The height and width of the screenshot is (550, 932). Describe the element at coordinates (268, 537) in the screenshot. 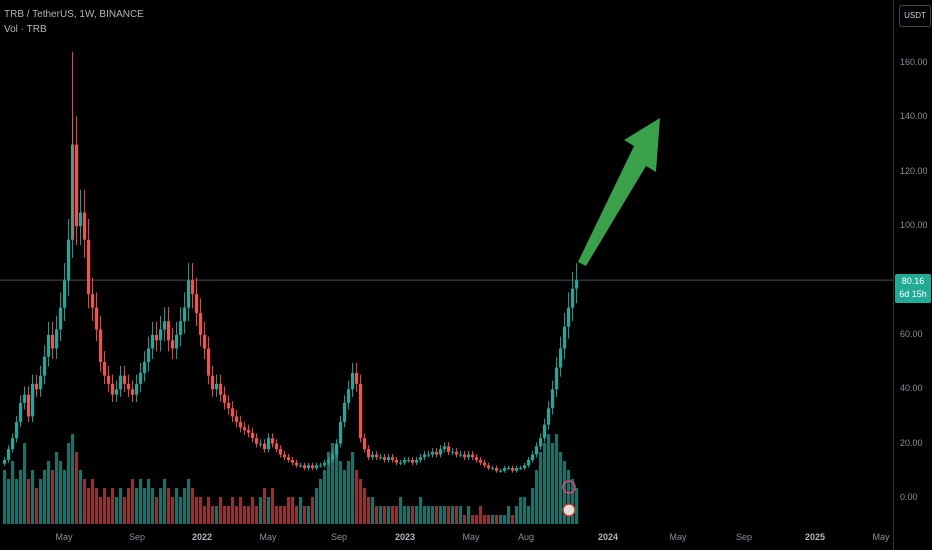

I see `time-tick-label: May` at that location.